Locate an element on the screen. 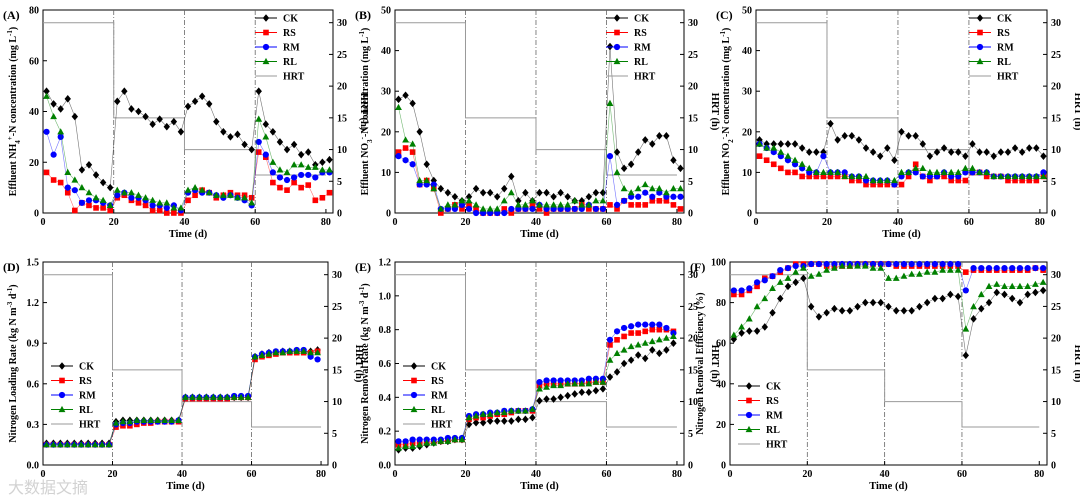 This screenshot has width=1080, height=499. y-tick-label: 1.2 is located at coordinates (33, 303).